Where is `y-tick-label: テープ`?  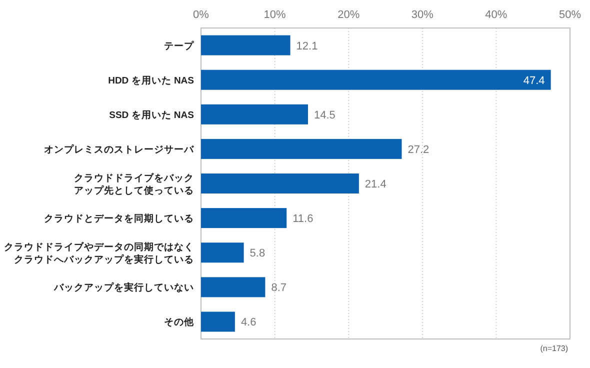 y-tick-label: テープ is located at coordinates (179, 46).